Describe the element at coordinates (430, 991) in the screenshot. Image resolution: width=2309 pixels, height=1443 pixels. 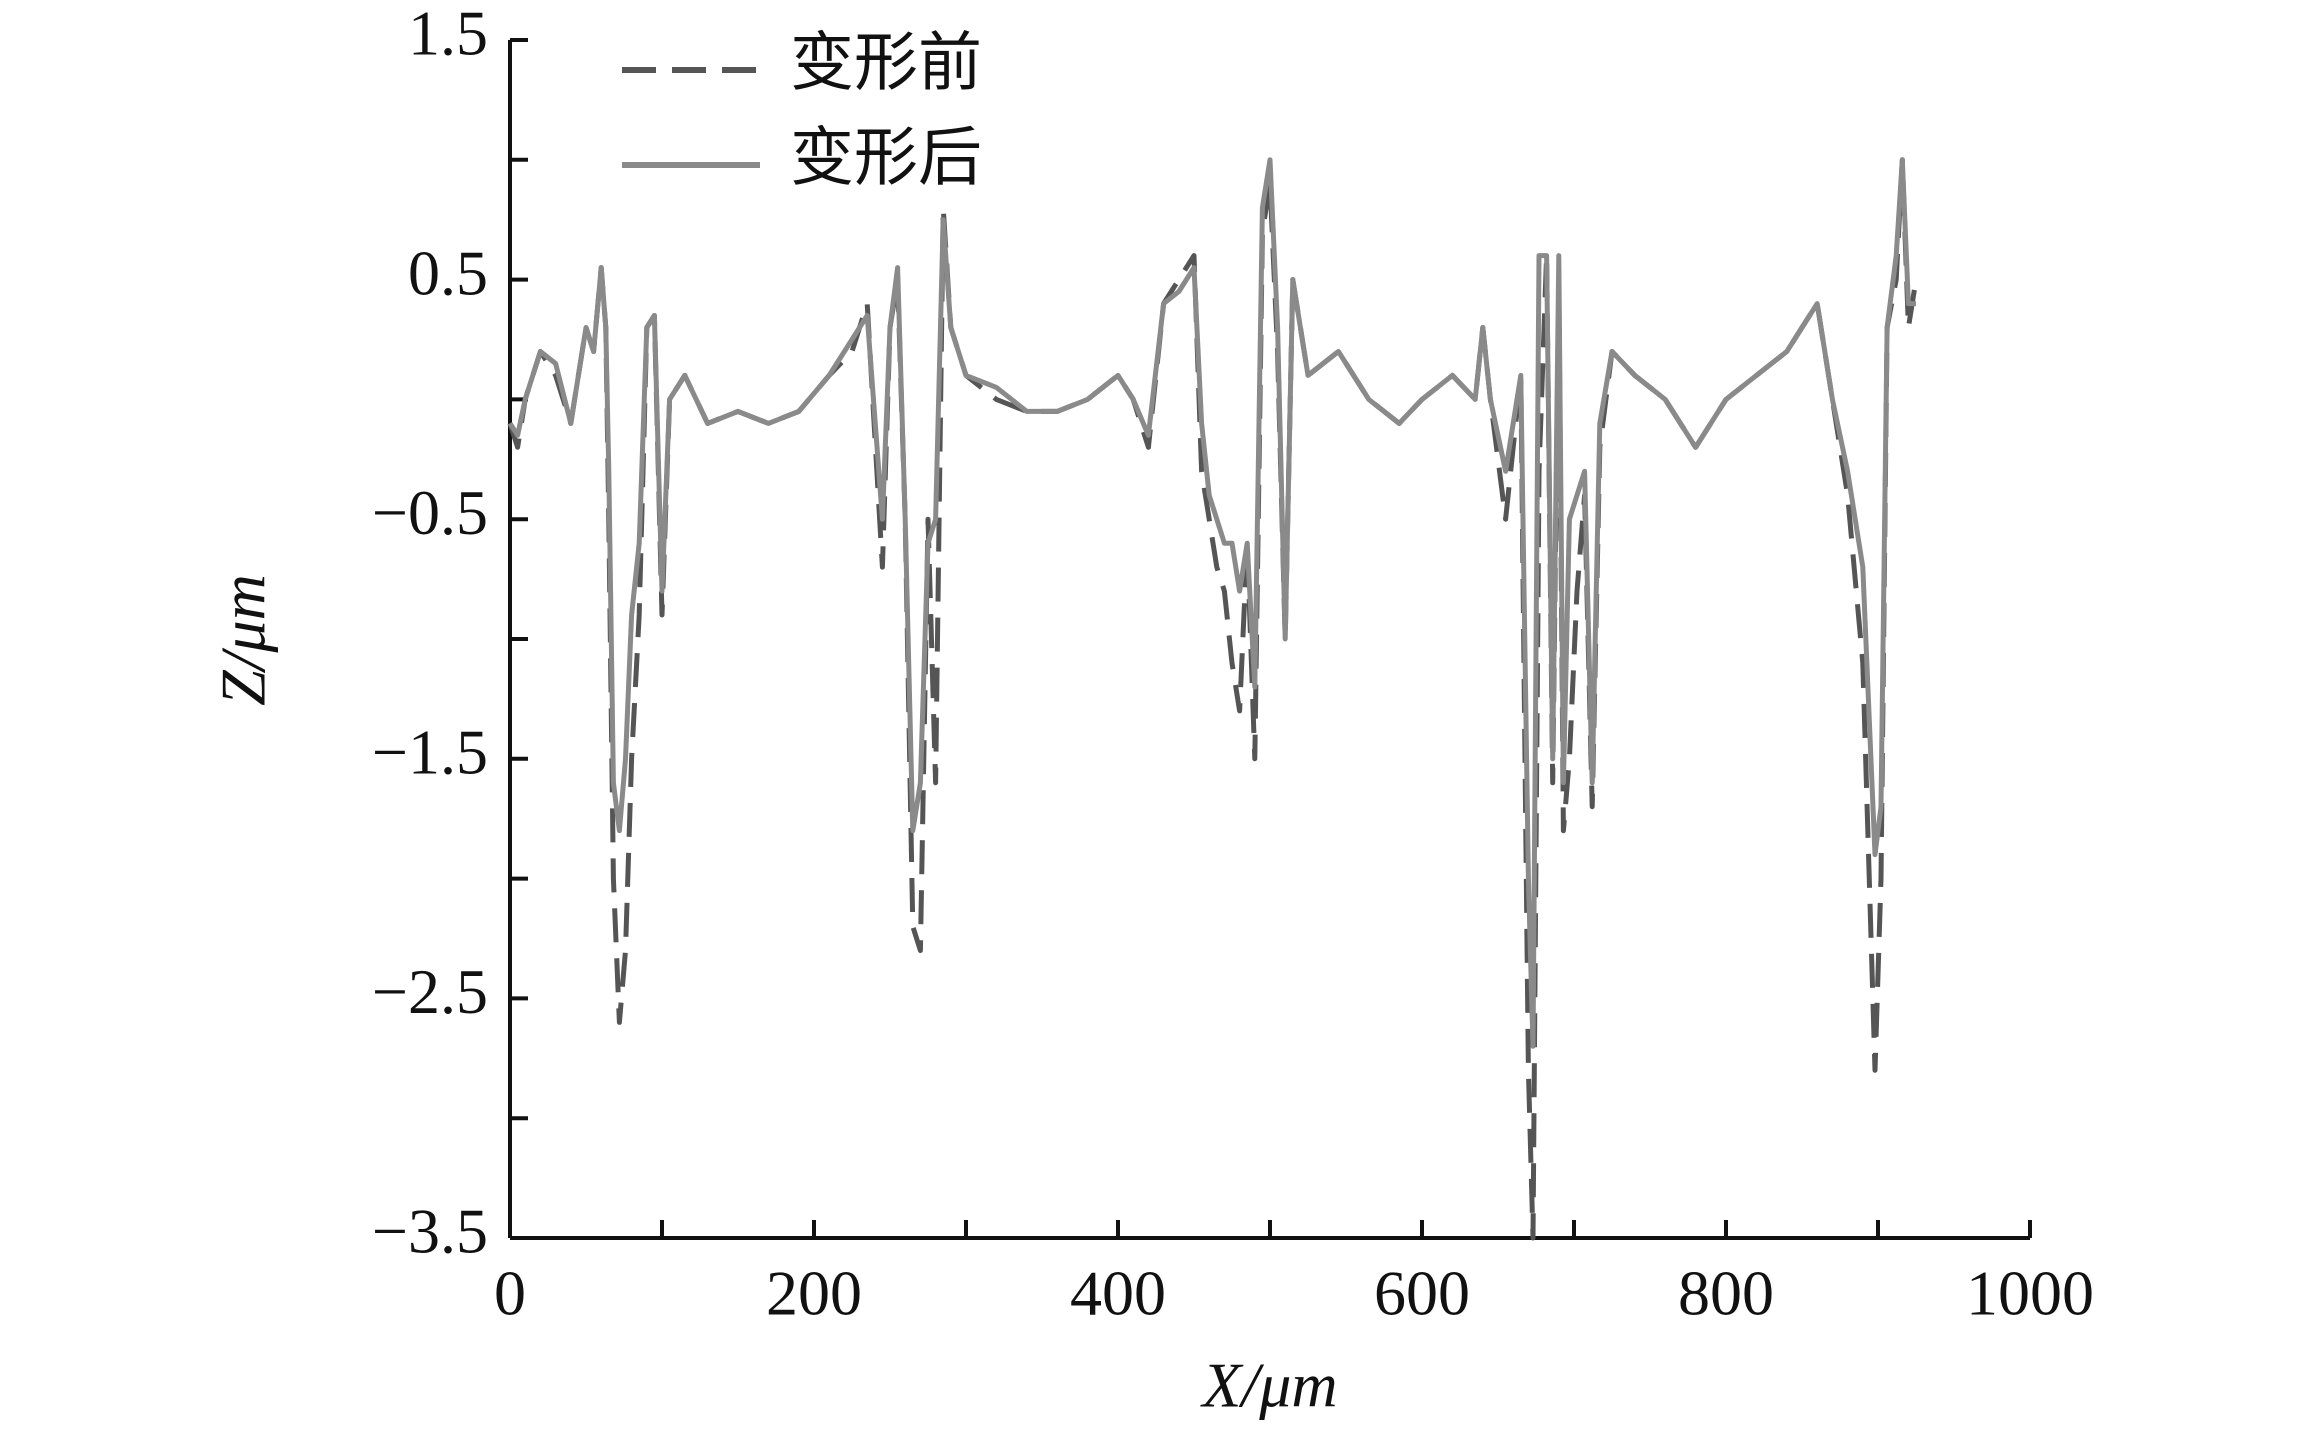
I see `y-tick-label: −2.5` at that location.